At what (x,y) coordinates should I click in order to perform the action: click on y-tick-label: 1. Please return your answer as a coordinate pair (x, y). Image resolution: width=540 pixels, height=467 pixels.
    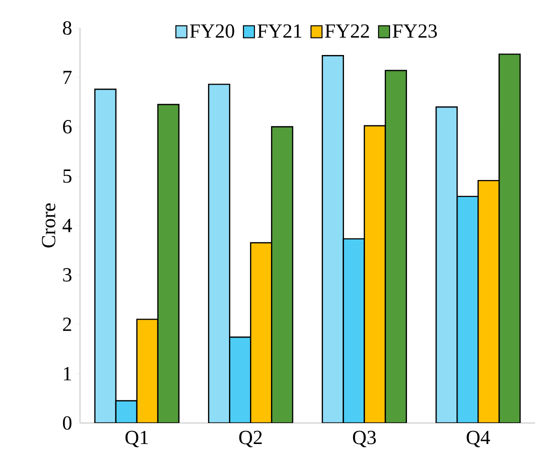
    Looking at the image, I should click on (67, 373).